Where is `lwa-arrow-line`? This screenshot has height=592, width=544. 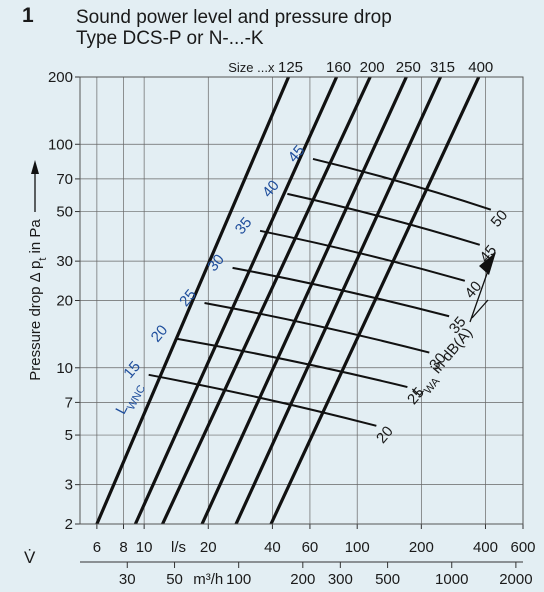
lwa-arrow-line is located at coordinates (480, 293).